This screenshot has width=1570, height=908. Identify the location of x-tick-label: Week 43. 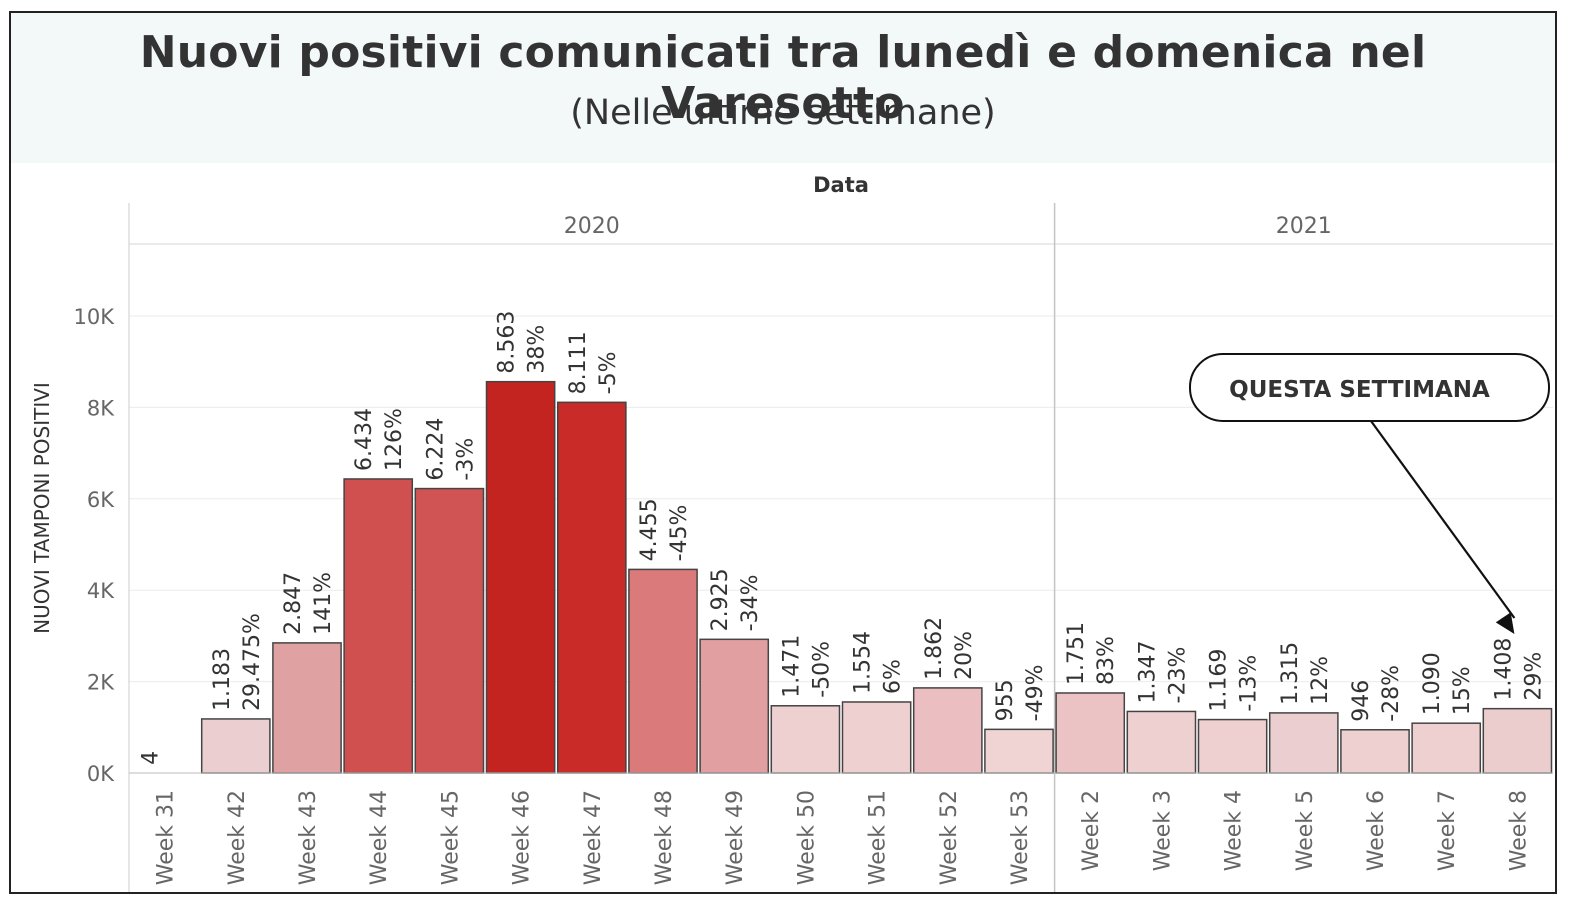
(308, 837).